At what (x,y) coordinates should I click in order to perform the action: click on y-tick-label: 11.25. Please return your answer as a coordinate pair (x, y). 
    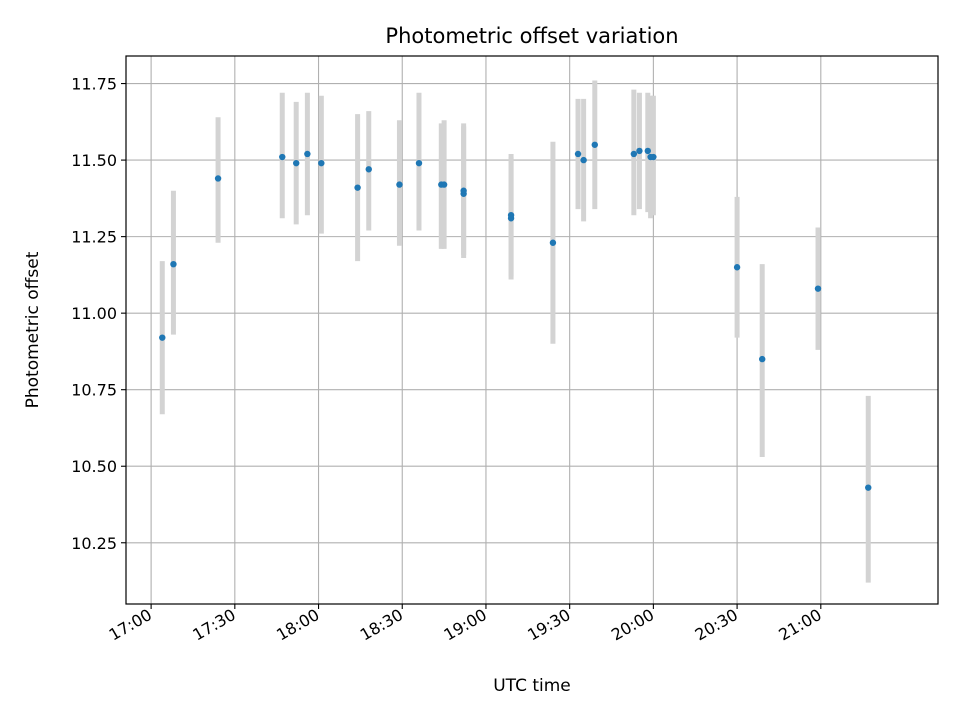
    Looking at the image, I should click on (94, 237).